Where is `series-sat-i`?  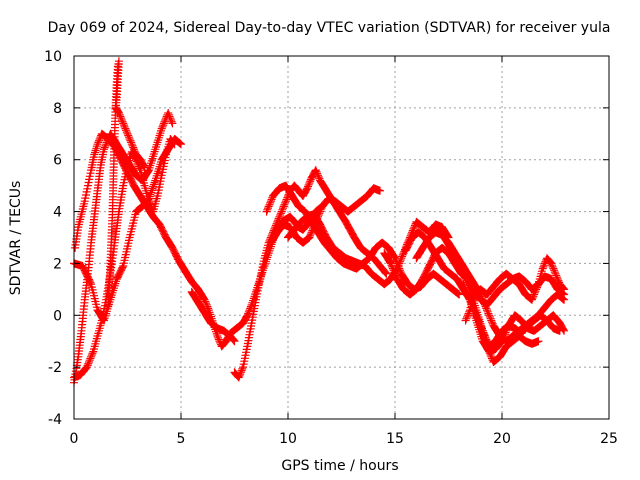
series-sat-i is located at coordinates (325, 215).